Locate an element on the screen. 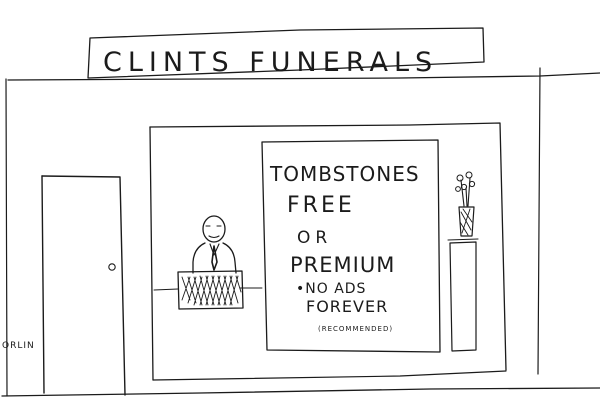  poster-line-or: OR is located at coordinates (314, 238).